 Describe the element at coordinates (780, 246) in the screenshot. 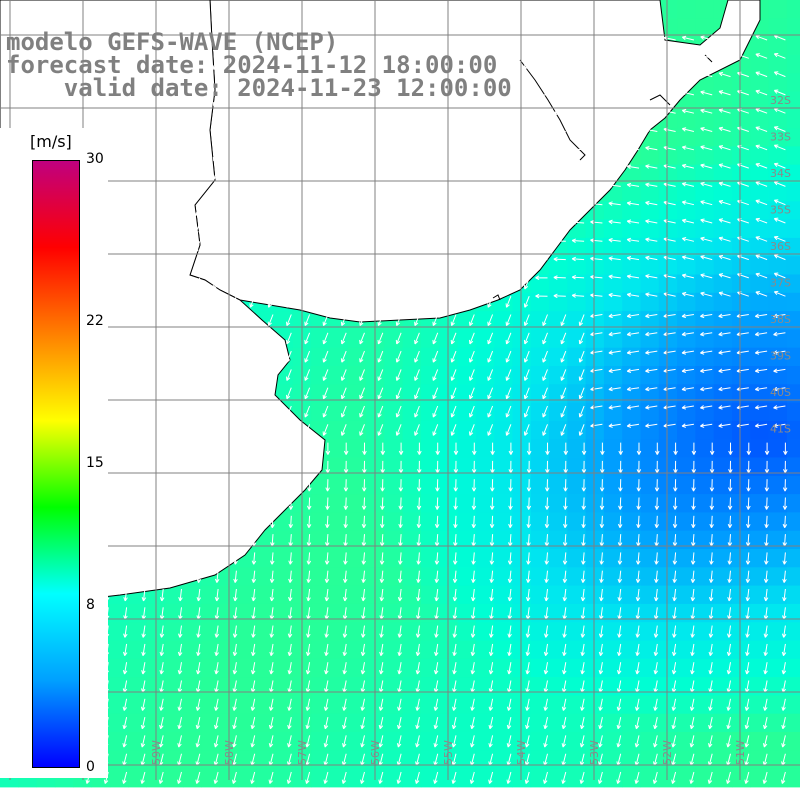

I see `lat-label-36S: 36S` at that location.